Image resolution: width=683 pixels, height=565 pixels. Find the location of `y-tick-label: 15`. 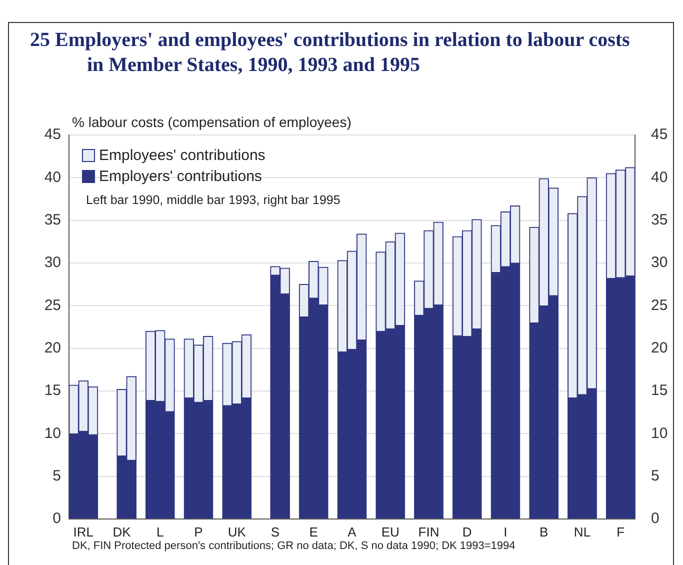

y-tick-label: 15 is located at coordinates (52, 391).